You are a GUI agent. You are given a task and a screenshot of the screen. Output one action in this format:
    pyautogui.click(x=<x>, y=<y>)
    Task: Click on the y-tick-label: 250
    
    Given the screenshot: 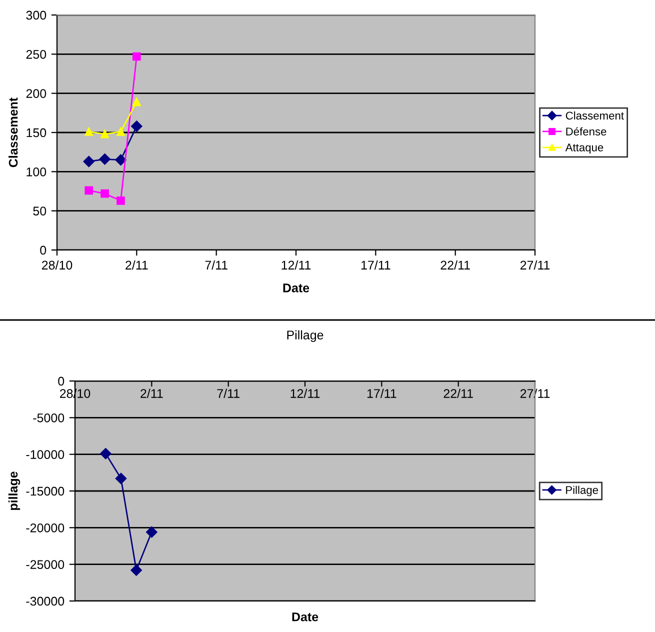 What is the action you would take?
    pyautogui.click(x=36, y=54)
    